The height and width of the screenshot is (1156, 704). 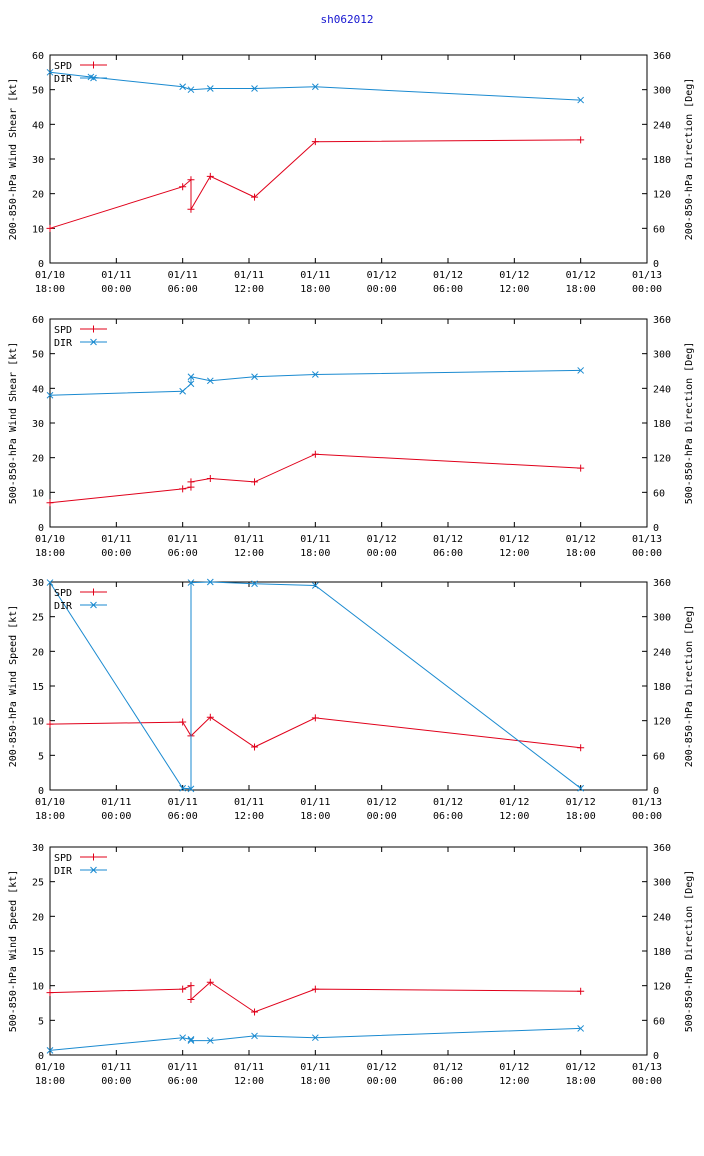 I want to click on y2-tick-label: 120, so click(x=662, y=195).